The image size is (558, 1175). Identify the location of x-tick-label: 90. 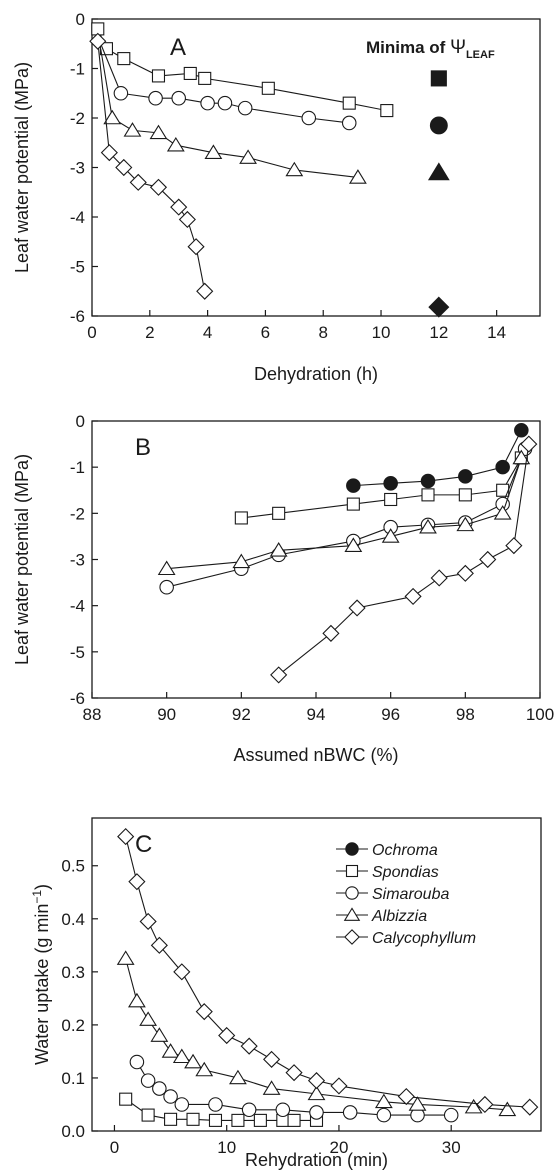
(166, 714).